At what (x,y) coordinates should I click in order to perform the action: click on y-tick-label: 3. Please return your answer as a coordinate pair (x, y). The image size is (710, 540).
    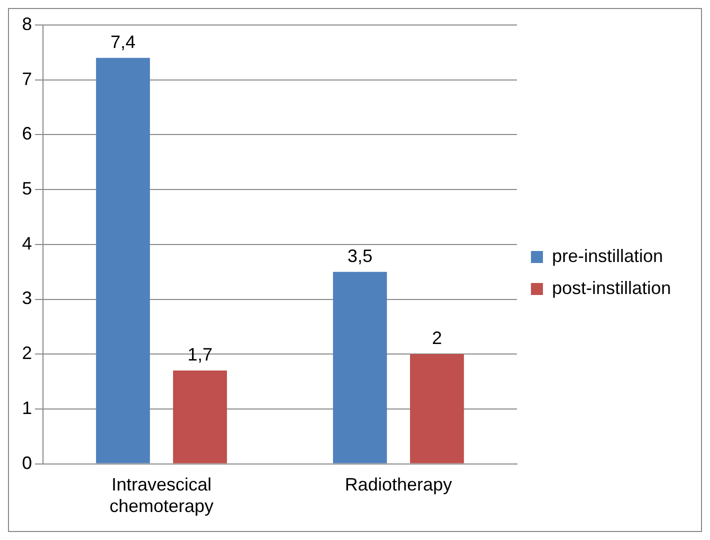
    Looking at the image, I should click on (27, 298).